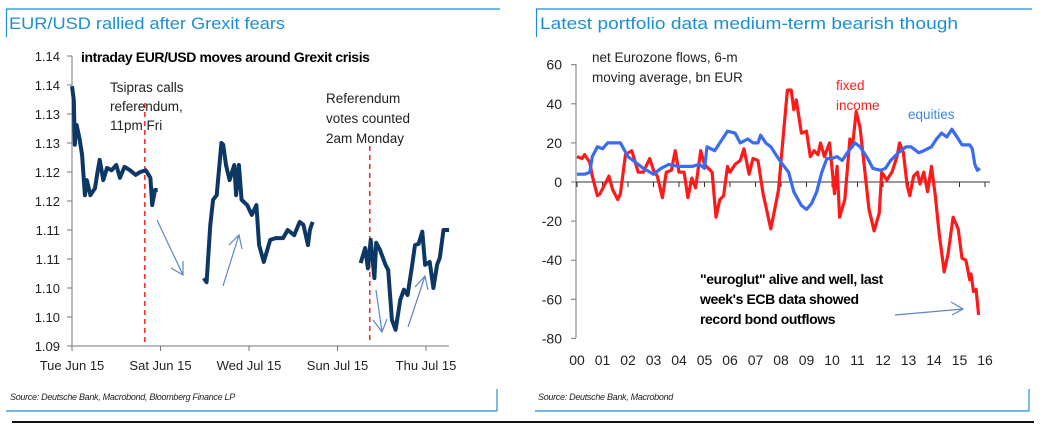 This screenshot has width=1048, height=437. What do you see at coordinates (807, 360) in the screenshot?
I see `x-tick-label: 09` at bounding box center [807, 360].